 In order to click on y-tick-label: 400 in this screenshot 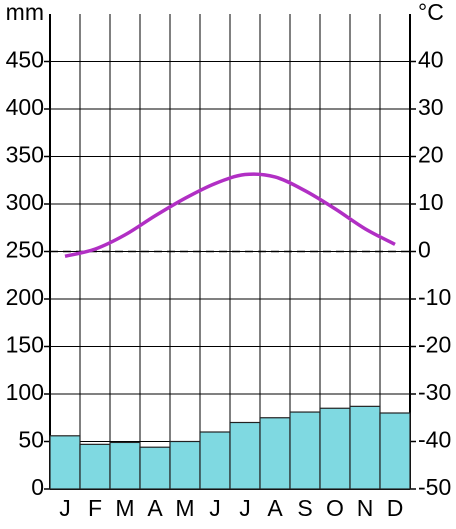, I will do `click(25, 107)`.